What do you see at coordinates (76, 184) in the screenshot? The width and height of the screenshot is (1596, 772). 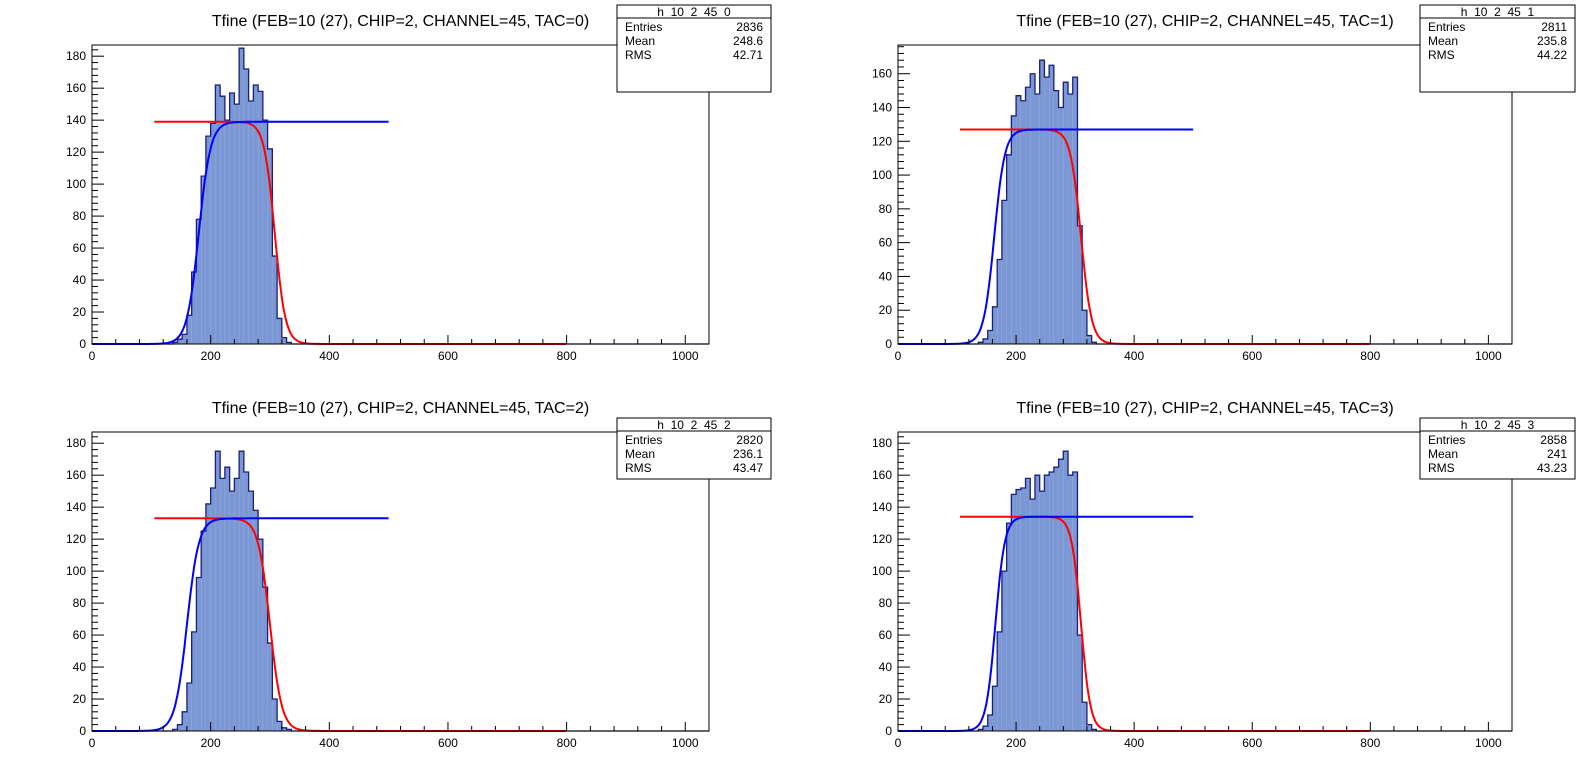 I see `y-tick-label: 100` at bounding box center [76, 184].